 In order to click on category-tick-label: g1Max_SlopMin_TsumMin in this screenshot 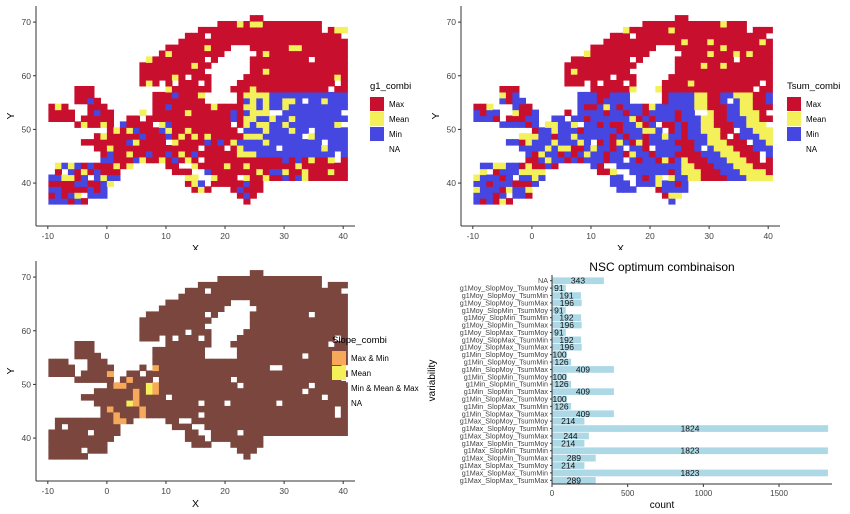, I will do `click(506, 450)`.